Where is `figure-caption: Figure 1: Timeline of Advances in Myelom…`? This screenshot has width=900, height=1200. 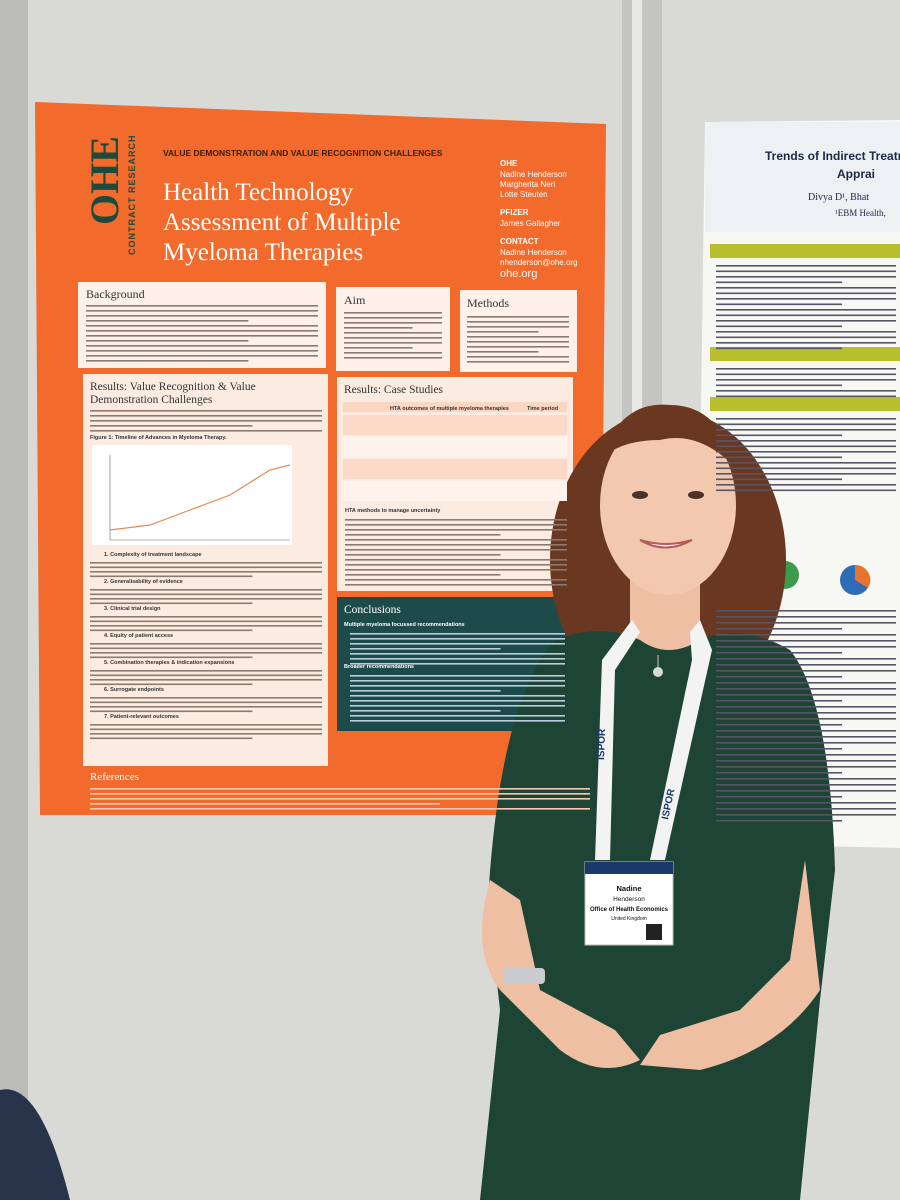
figure-caption: Figure 1: Timeline of Advances in Myelom… is located at coordinates (158, 438).